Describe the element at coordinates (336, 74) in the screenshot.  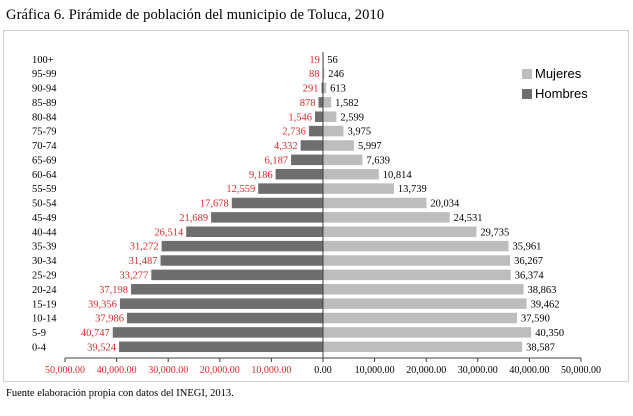
I see `data-label-mujeres: 246` at that location.